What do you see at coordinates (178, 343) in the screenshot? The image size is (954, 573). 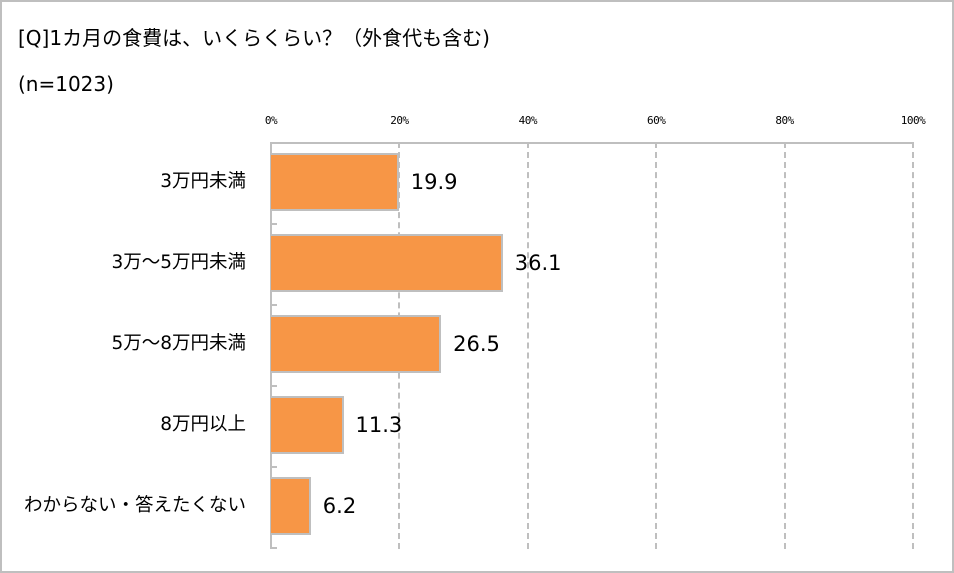 I see `category-label: 5万～8万円未満` at bounding box center [178, 343].